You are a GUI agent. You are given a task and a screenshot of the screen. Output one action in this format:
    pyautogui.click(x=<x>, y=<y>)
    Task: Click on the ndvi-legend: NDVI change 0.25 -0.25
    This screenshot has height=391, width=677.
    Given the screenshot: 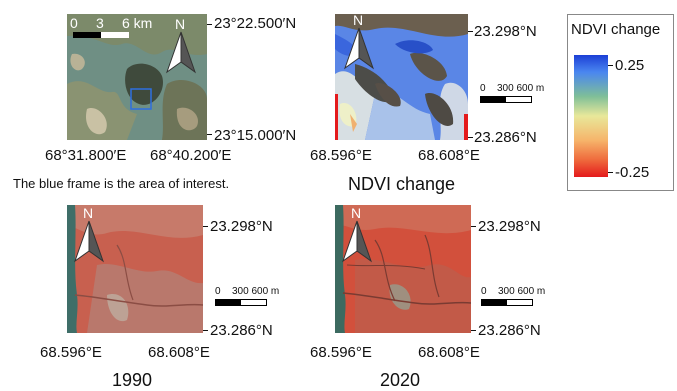 What is the action you would take?
    pyautogui.click(x=620, y=102)
    